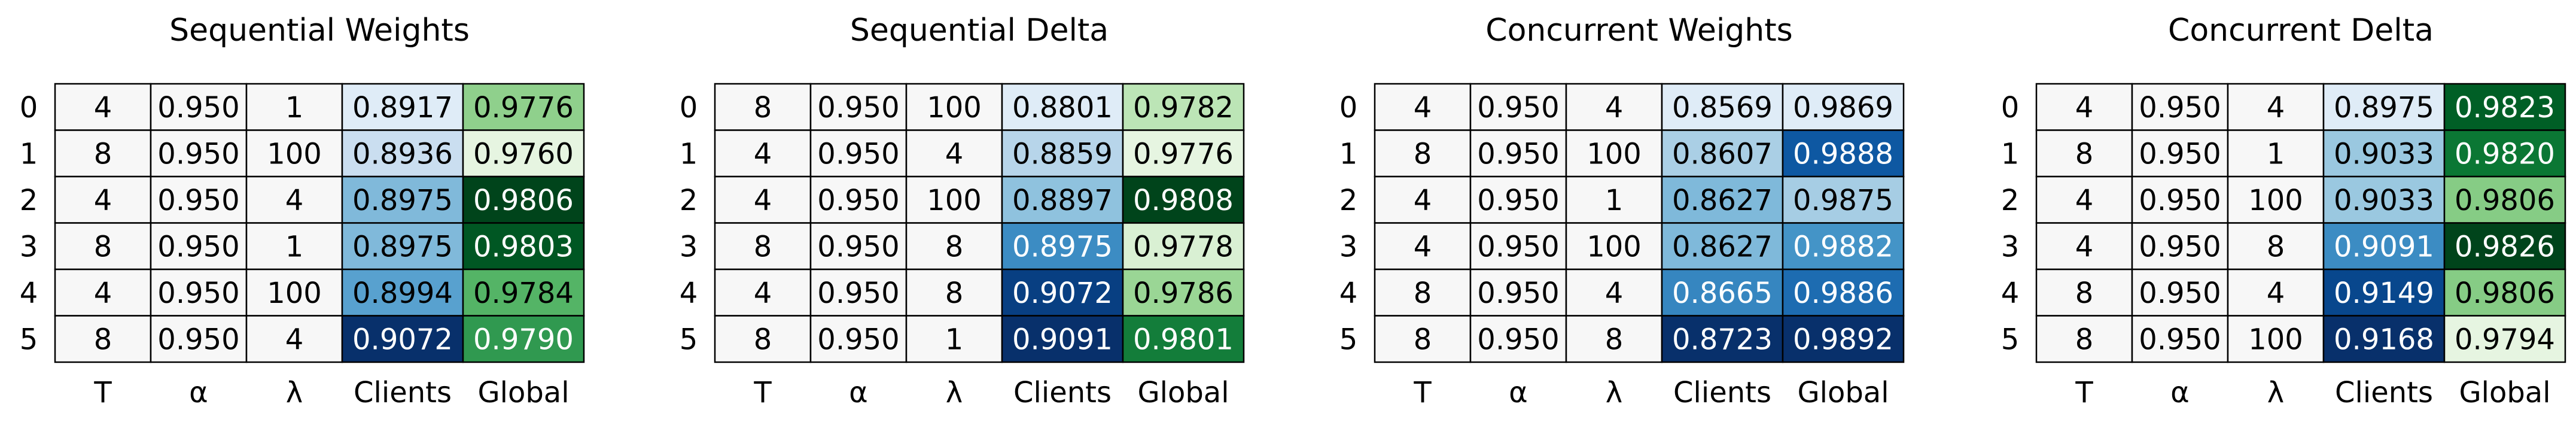 This screenshot has height=425, width=2576. I want to click on cell-value: 0.9794, so click(2505, 339).